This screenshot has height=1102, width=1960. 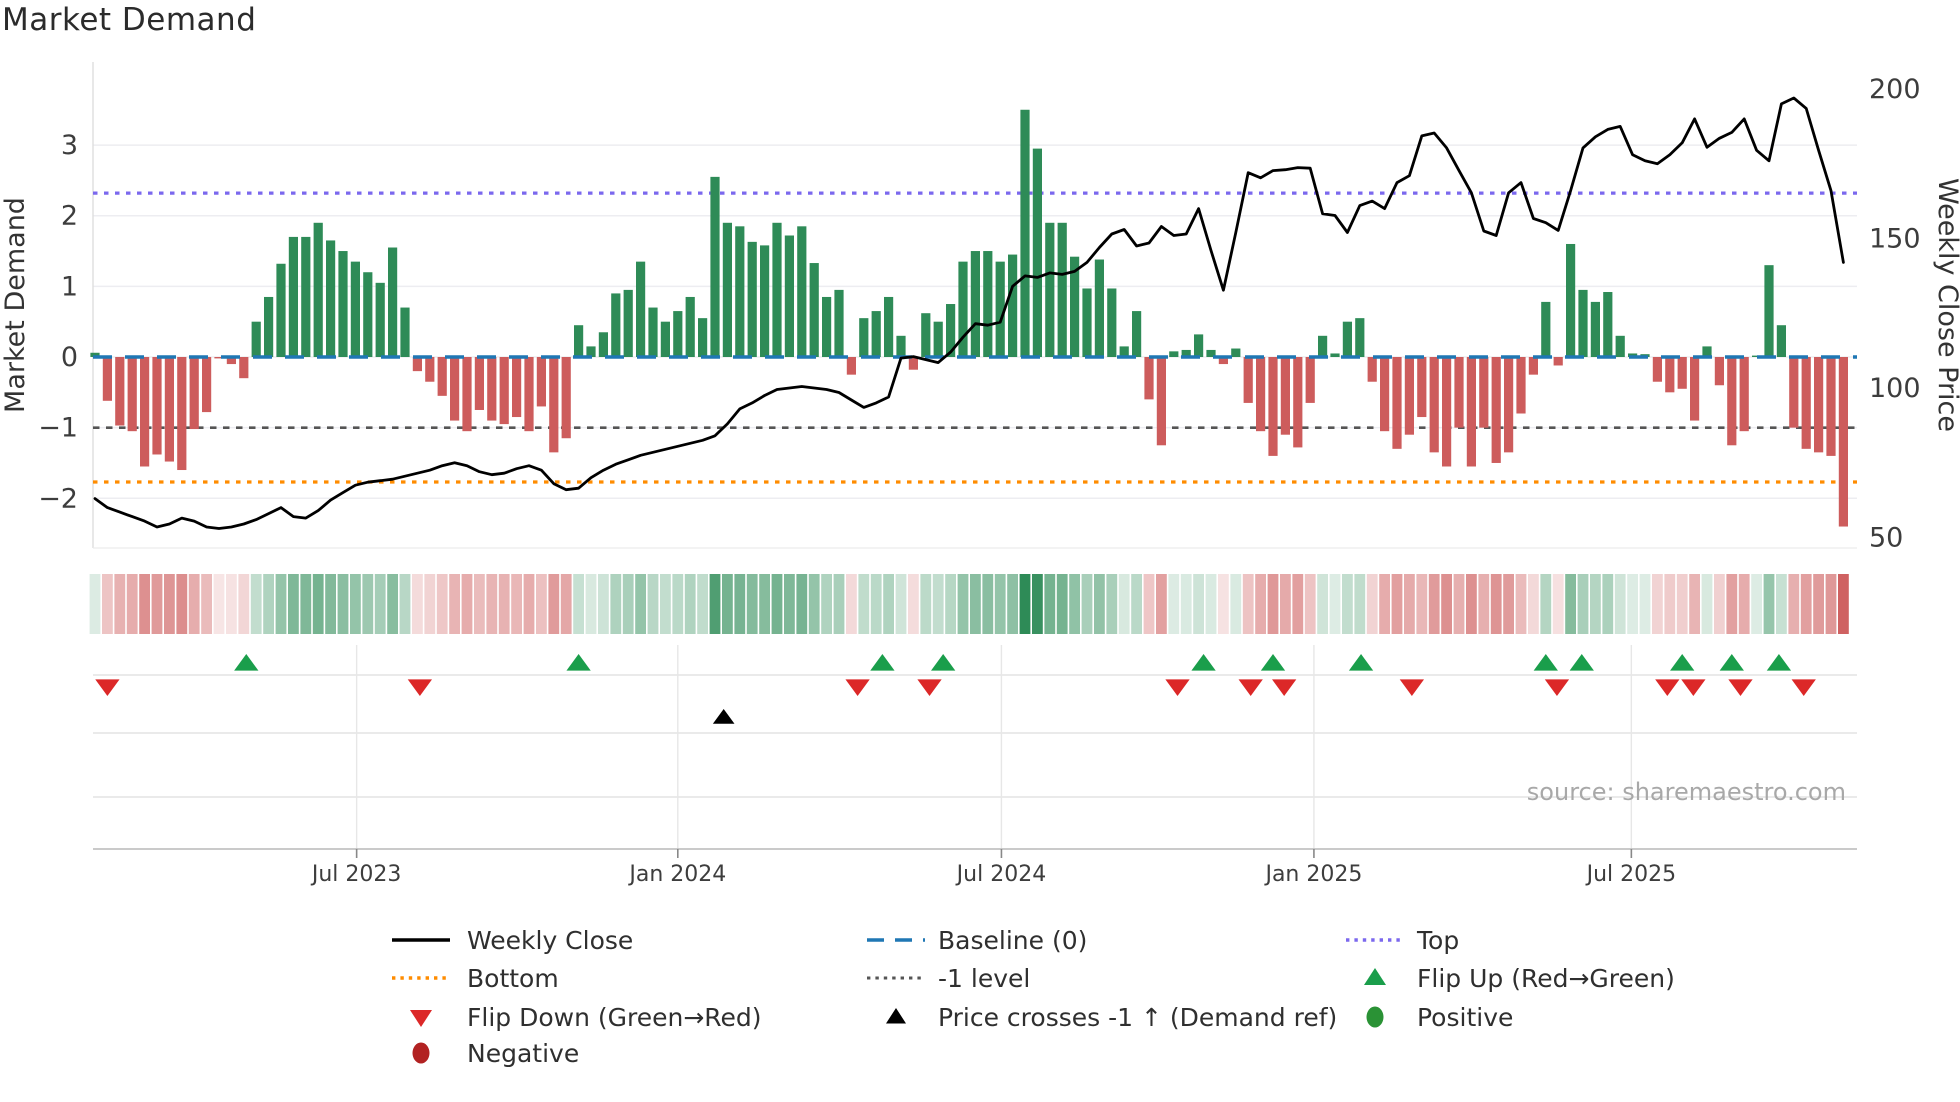 I want to click on legend-label: -1 level, so click(x=984, y=978).